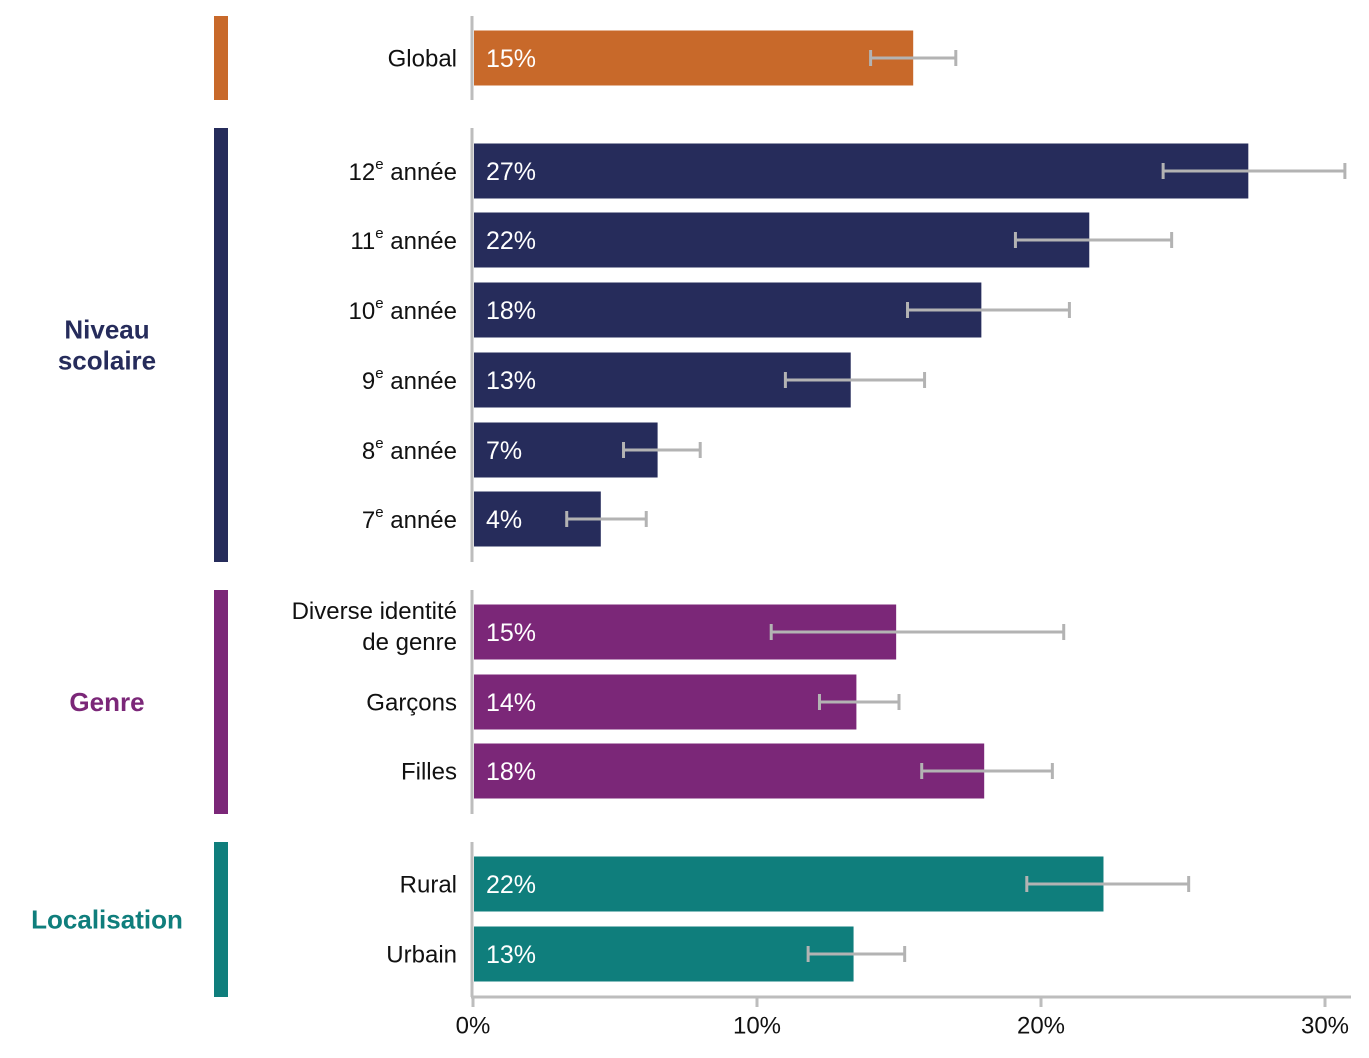 This screenshot has height=1058, width=1369. Describe the element at coordinates (473, 1026) in the screenshot. I see `x-tick-label: 0%` at that location.